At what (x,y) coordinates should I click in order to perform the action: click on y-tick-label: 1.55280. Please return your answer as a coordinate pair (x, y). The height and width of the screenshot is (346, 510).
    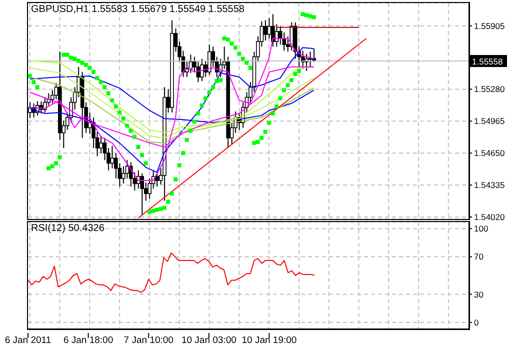
    Looking at the image, I should click on (489, 89).